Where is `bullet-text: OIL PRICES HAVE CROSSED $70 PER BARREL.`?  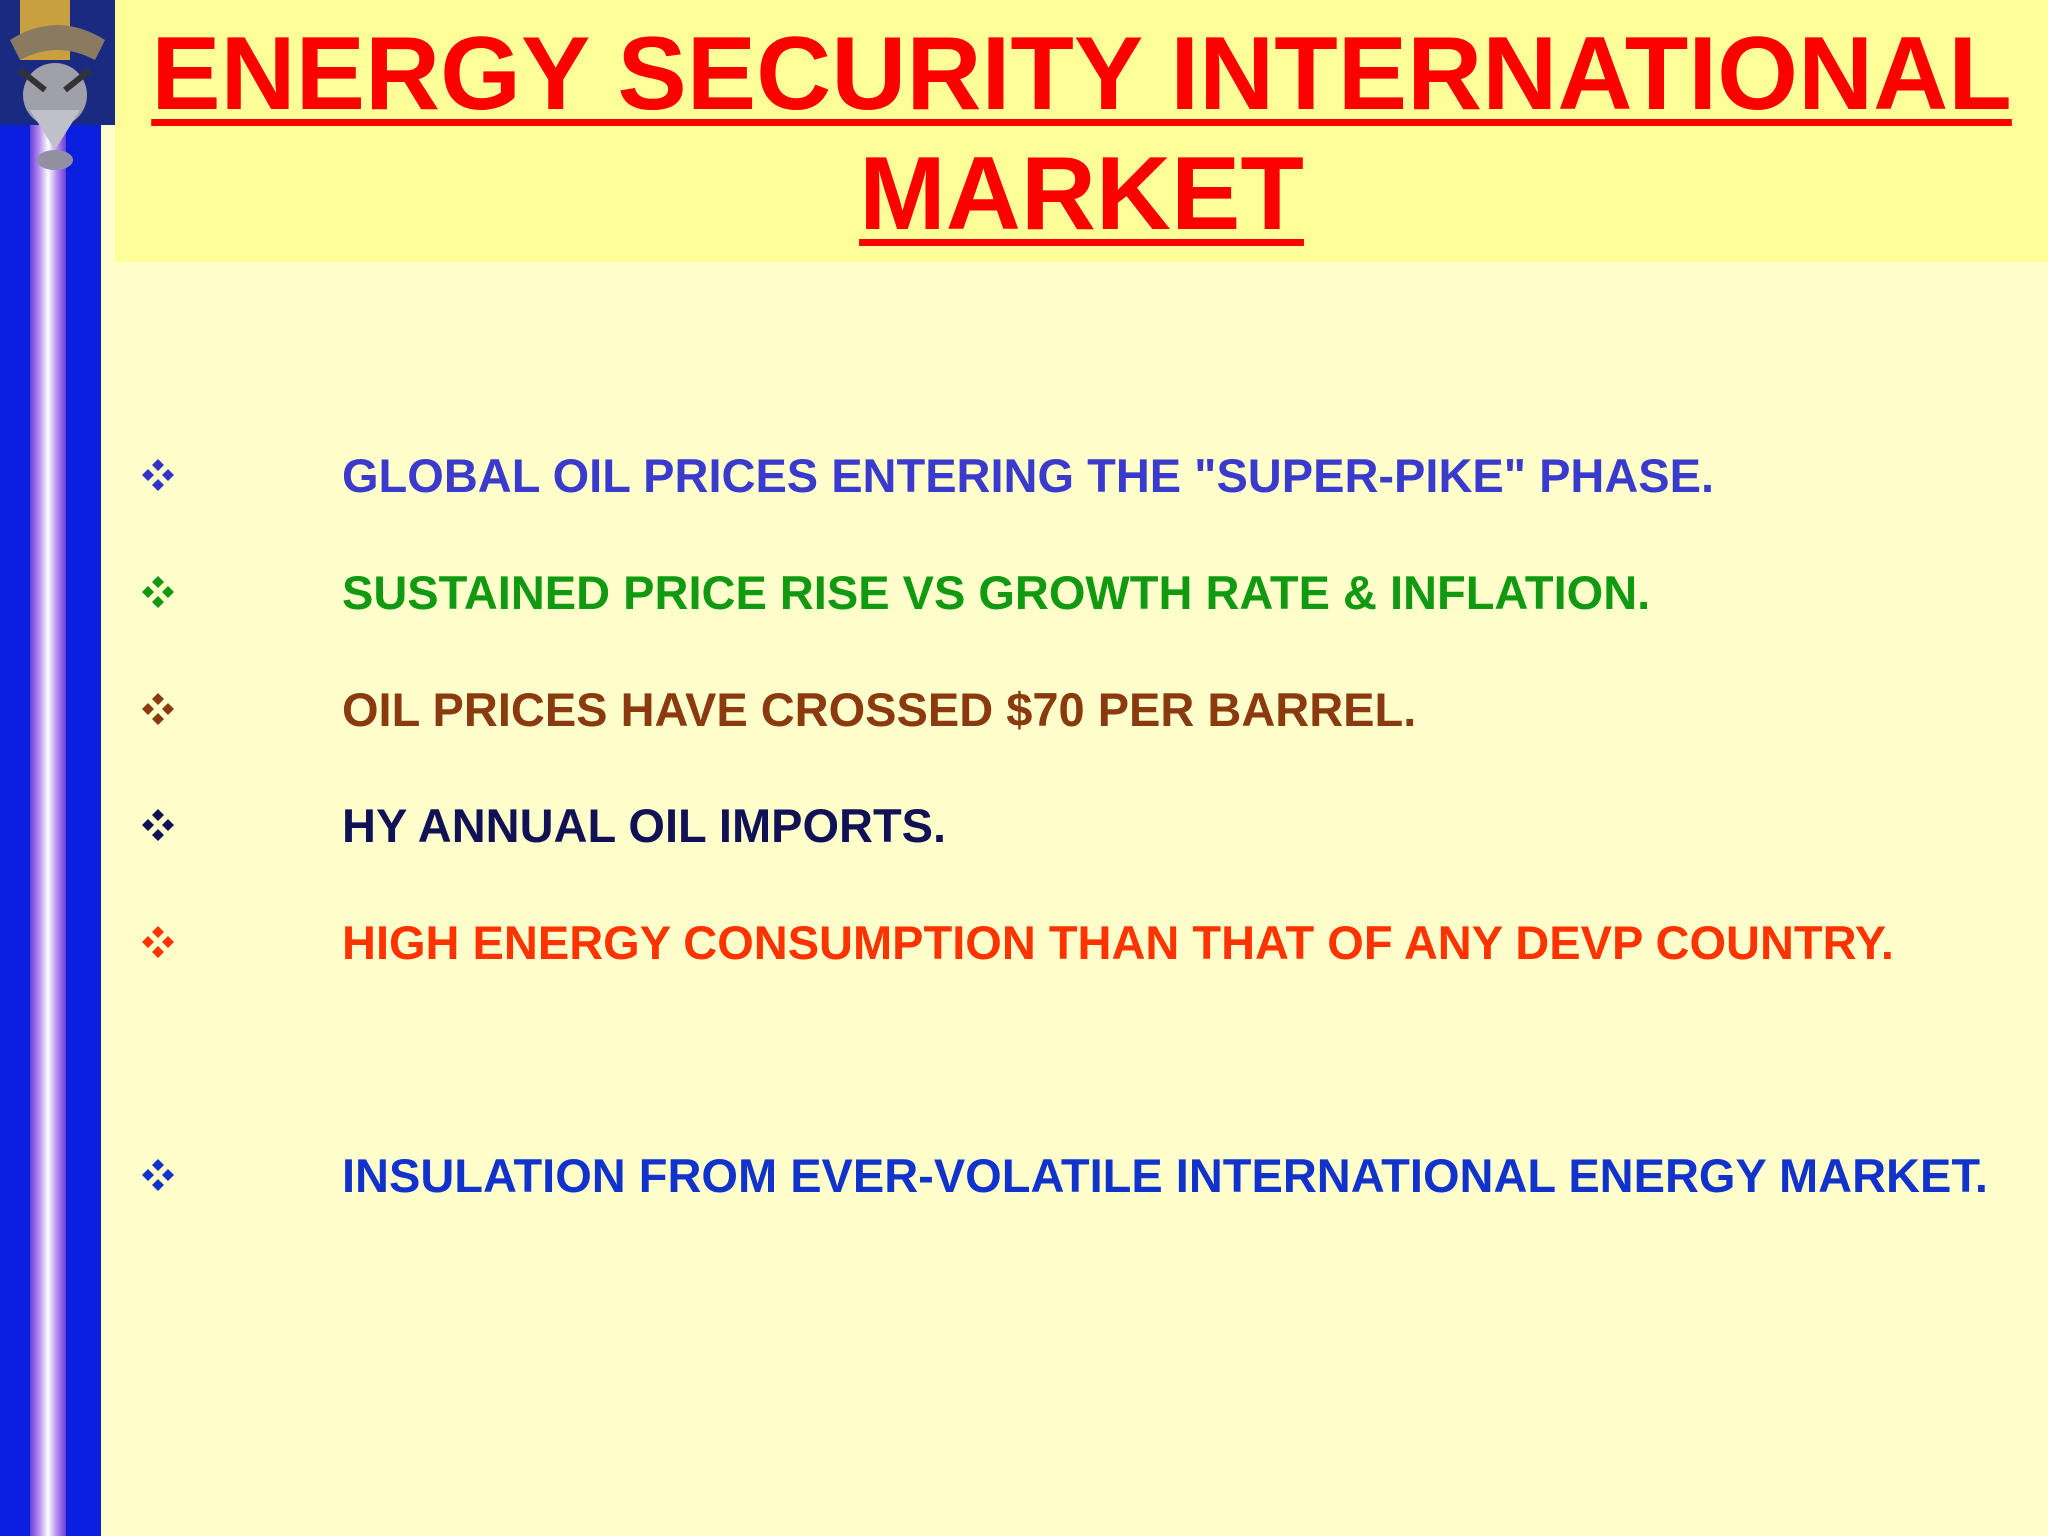
bullet-text: OIL PRICES HAVE CROSSED $70 PER BARREL. is located at coordinates (879, 709).